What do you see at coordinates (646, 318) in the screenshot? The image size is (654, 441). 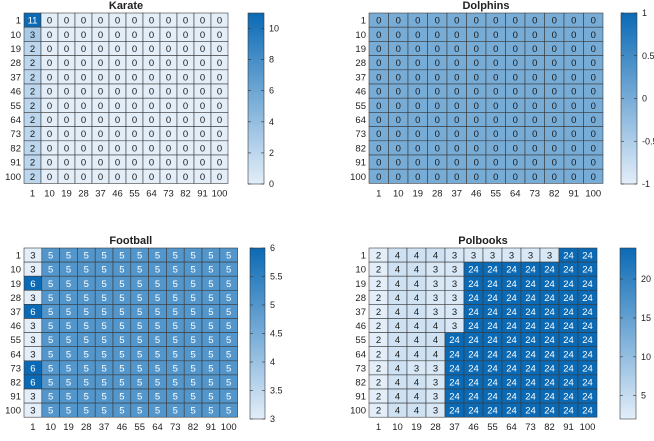 I see `colorbar-tick-label: 15` at bounding box center [646, 318].